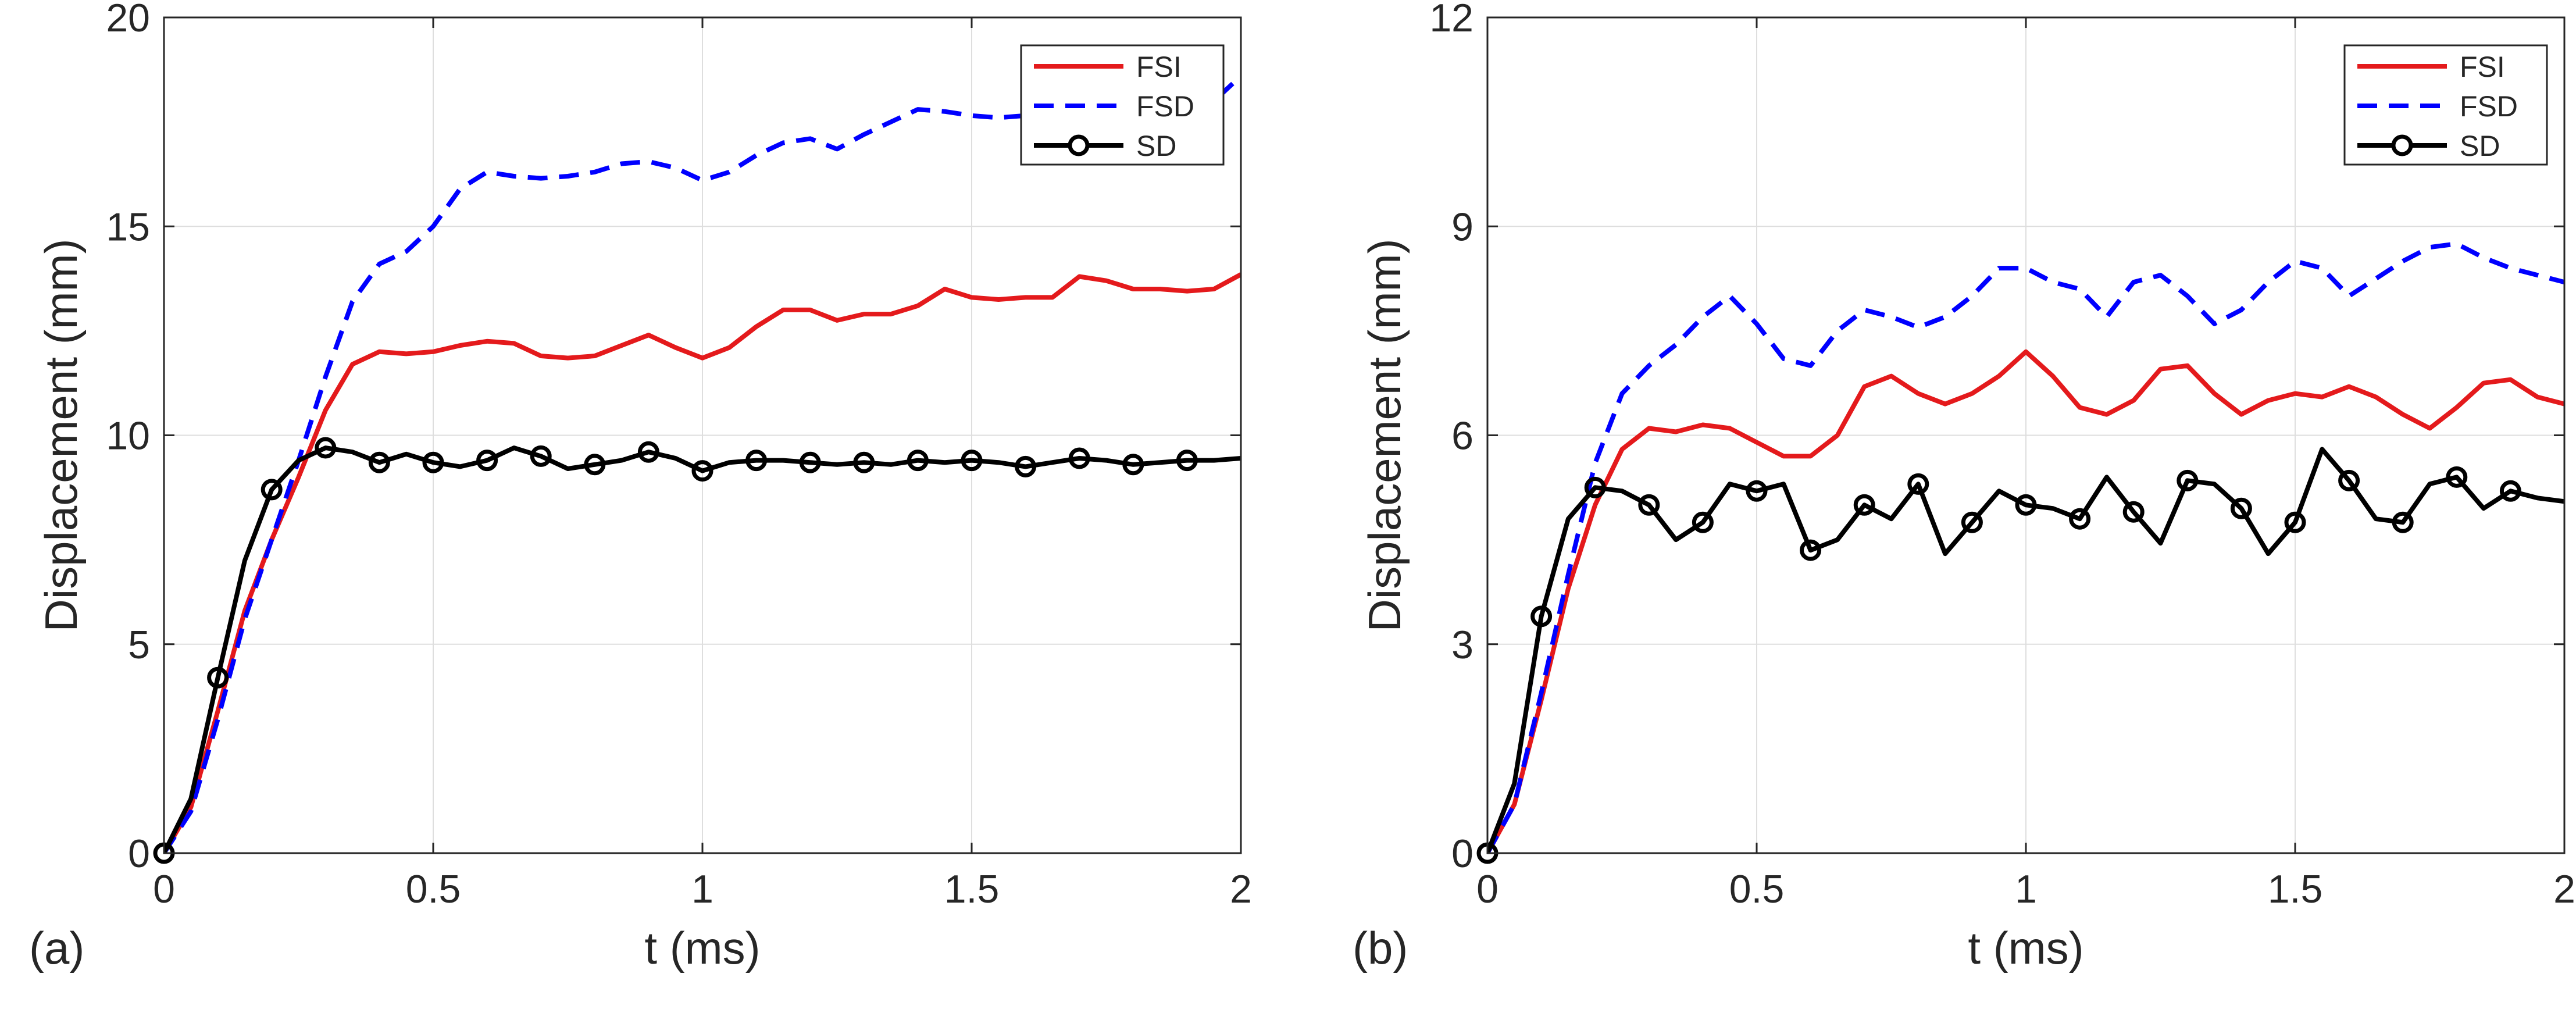 Image resolution: width=2576 pixels, height=1009 pixels. Describe the element at coordinates (1462, 645) in the screenshot. I see `y-tick-label: 3` at that location.